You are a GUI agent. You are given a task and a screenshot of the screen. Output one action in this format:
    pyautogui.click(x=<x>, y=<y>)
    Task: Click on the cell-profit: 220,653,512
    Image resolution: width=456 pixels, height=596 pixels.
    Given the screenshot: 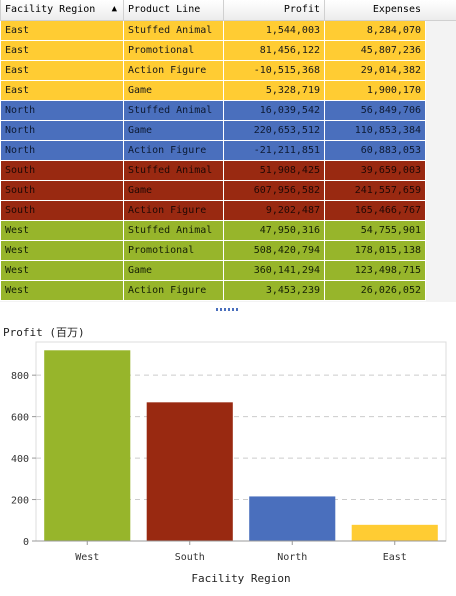 What is the action you would take?
    pyautogui.click(x=274, y=130)
    